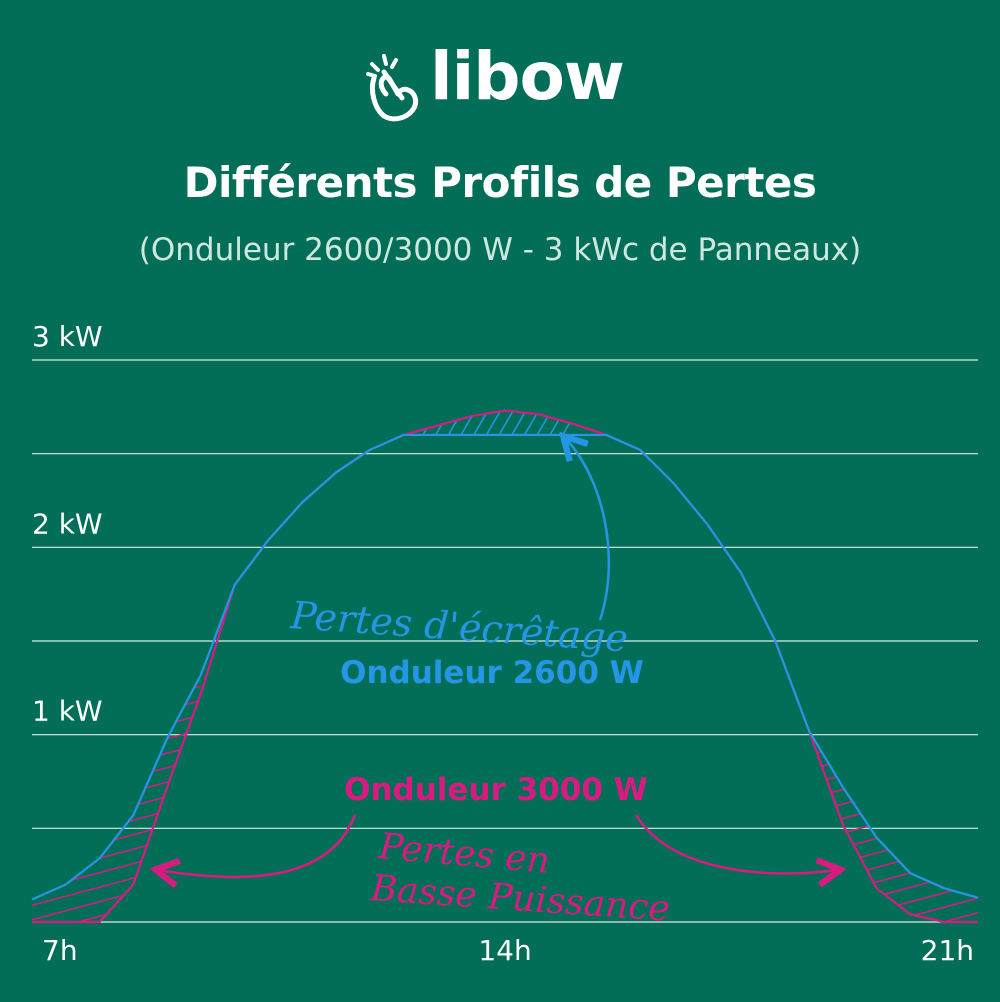 The image size is (1000, 1002). Describe the element at coordinates (458, 627) in the screenshot. I see `clipping-loss-label: Pertes d'écrêtage` at that location.